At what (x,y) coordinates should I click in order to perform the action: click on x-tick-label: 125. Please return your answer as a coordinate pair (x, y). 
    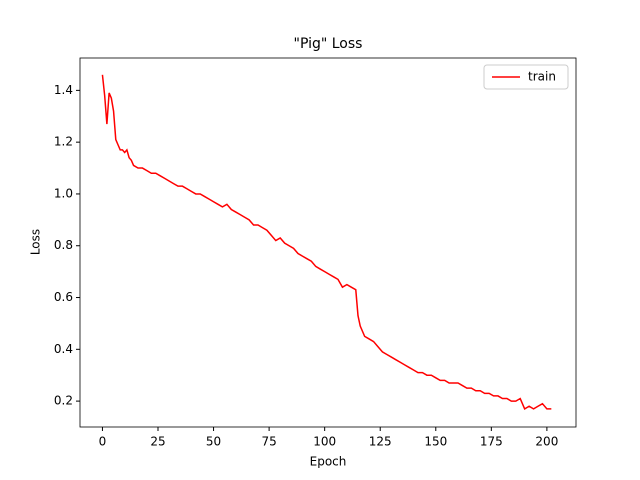
    Looking at the image, I should click on (380, 442).